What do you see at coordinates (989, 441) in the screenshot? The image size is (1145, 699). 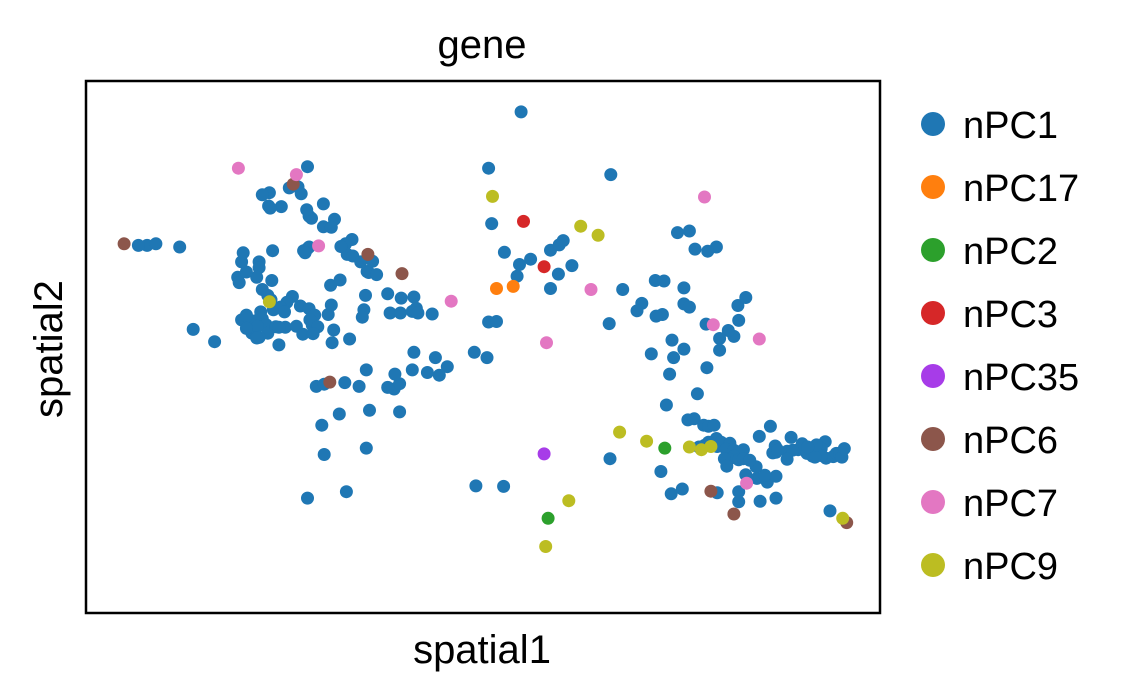 I see `legend-item: nPC6` at bounding box center [989, 441].